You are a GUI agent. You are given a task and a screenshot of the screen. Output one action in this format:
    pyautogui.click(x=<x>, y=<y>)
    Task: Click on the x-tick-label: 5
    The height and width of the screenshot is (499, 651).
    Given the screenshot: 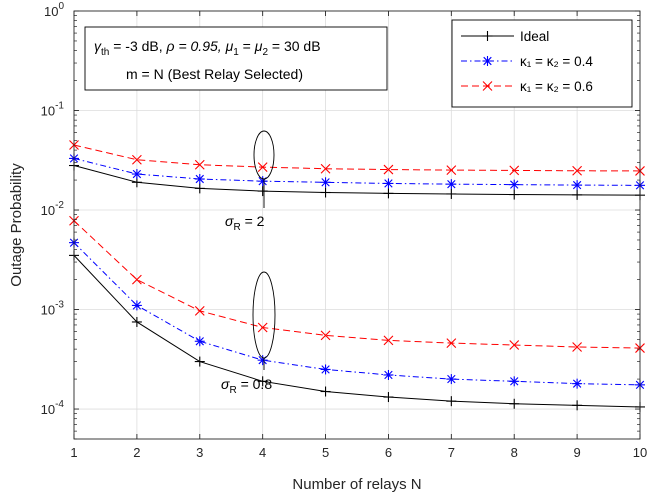 What is the action you would take?
    pyautogui.click(x=325, y=452)
    